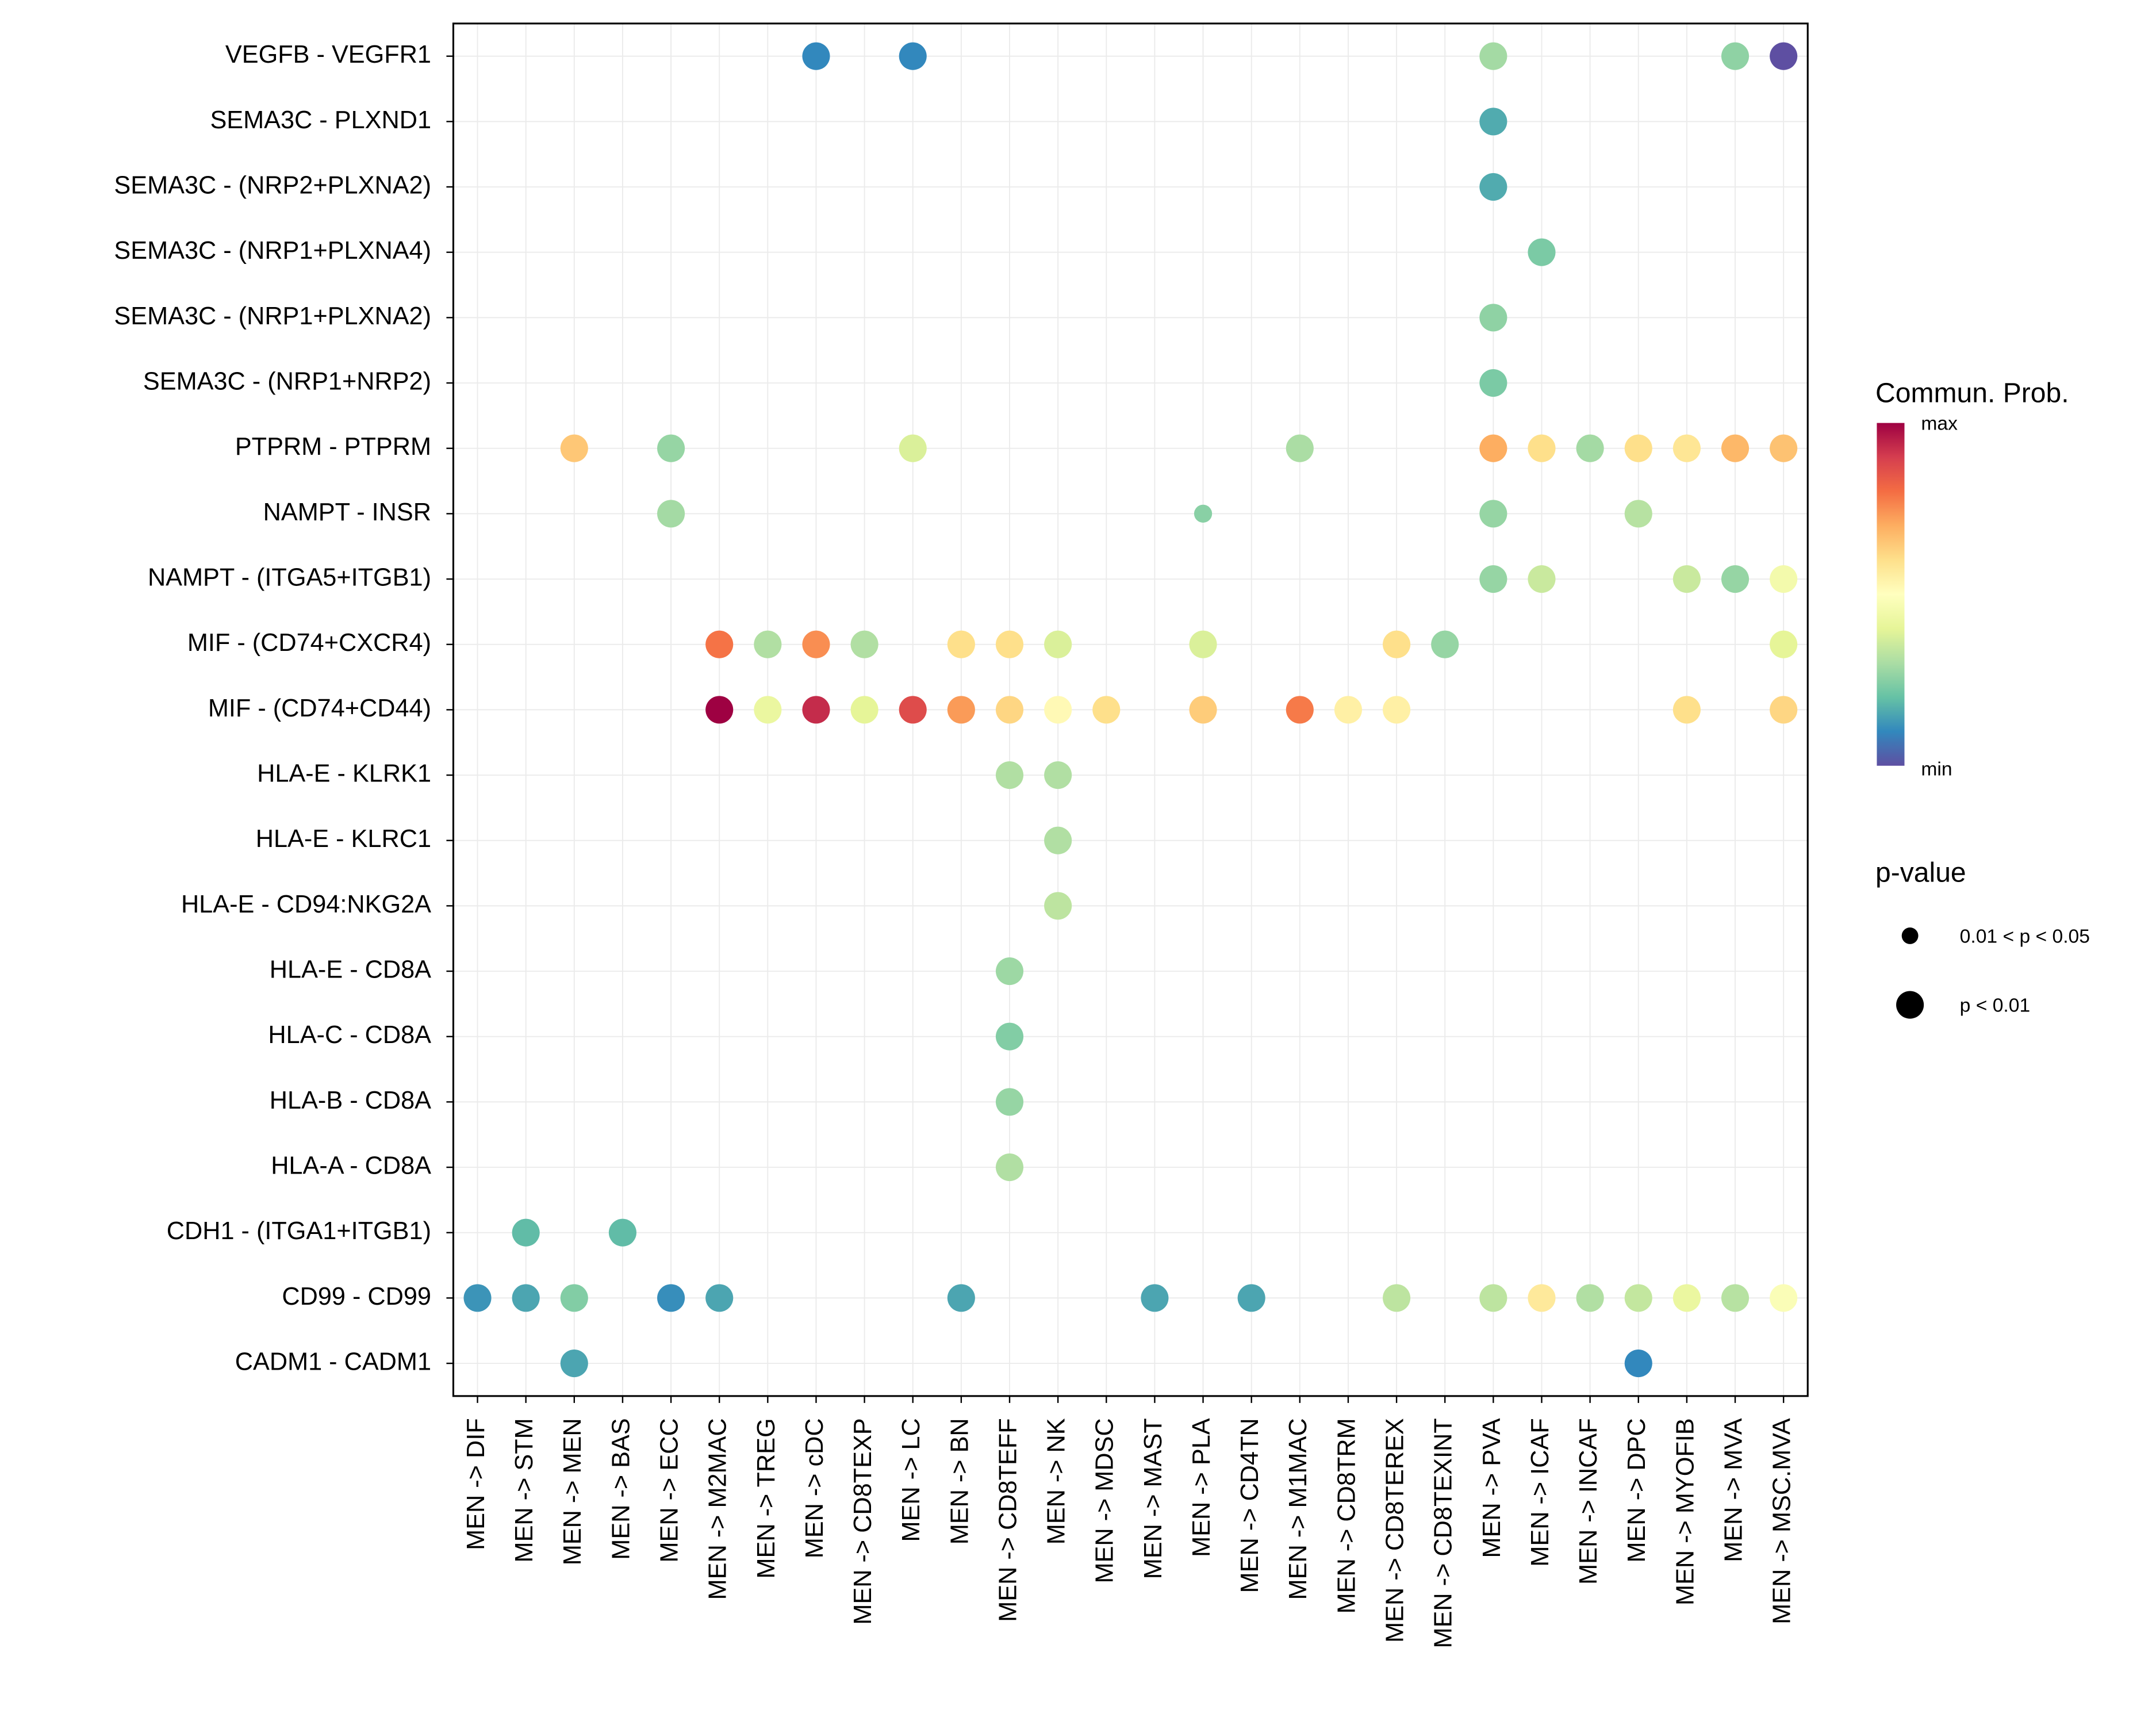 The image size is (2156, 1725). What do you see at coordinates (1540, 1492) in the screenshot?
I see `x-tick-label: MEN -> ICAF` at bounding box center [1540, 1492].